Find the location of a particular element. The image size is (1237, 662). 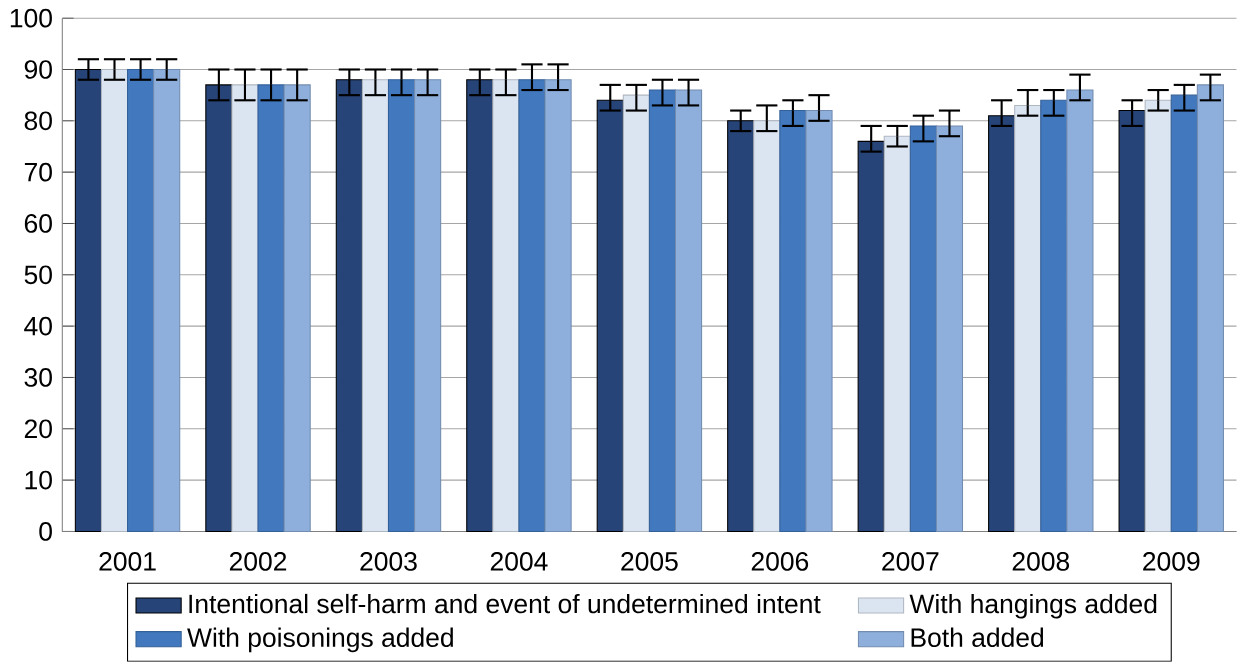

x-tick-label: 2007 is located at coordinates (910, 561).